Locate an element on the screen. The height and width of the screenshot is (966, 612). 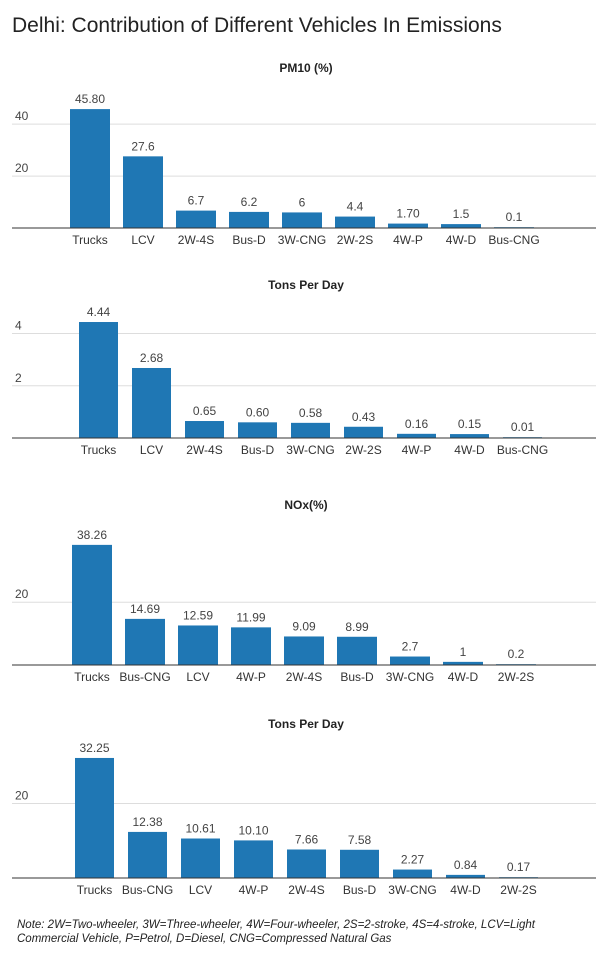
data-label: 45.80 is located at coordinates (90, 99).